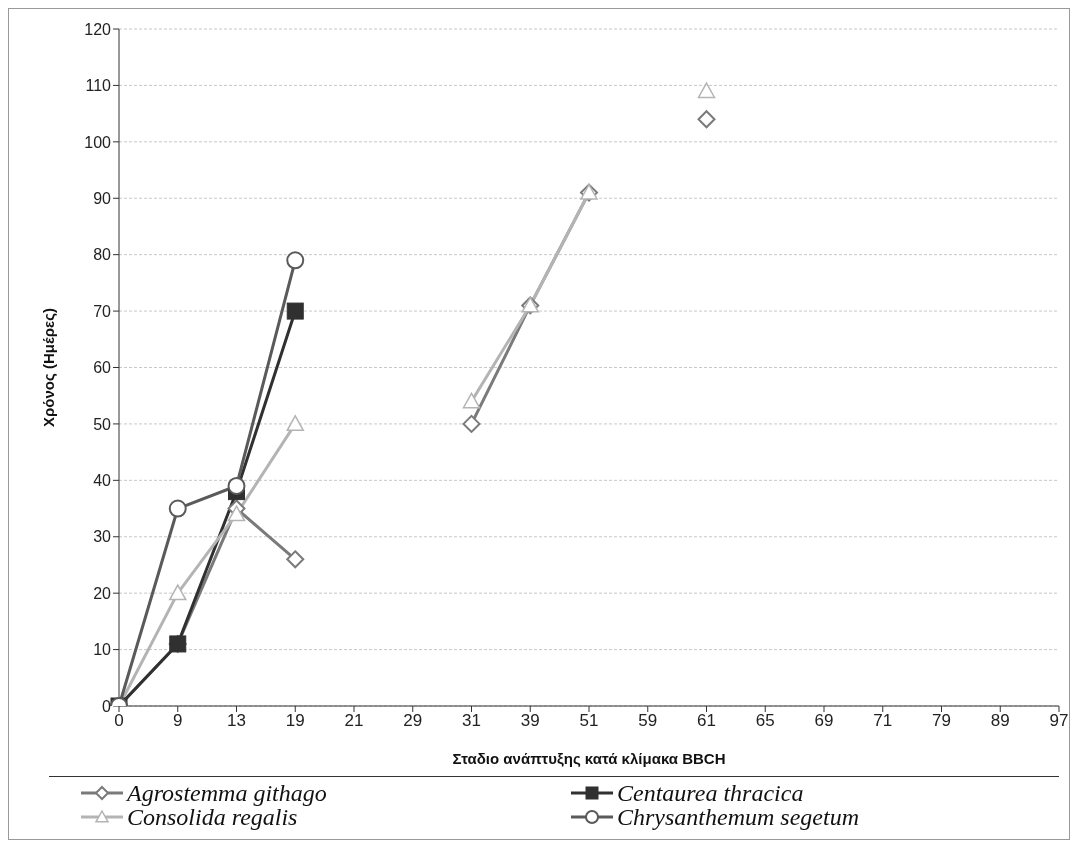  What do you see at coordinates (1000, 721) in the screenshot?
I see `x-tick-label: 89` at bounding box center [1000, 721].